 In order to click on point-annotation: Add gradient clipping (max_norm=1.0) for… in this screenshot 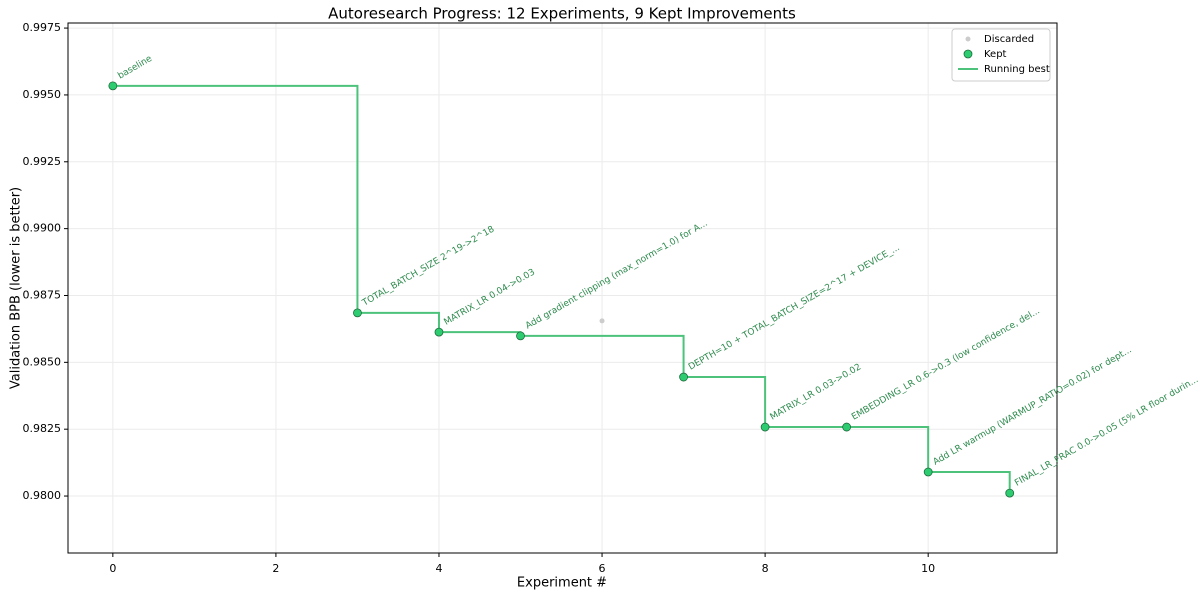, I will do `click(616, 275)`.